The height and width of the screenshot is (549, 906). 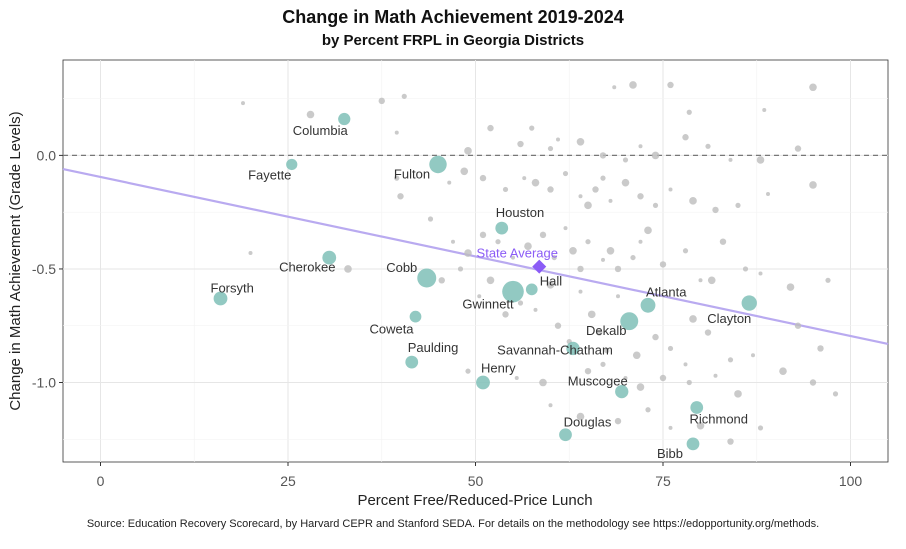 I want to click on district-point-savannah-chatham, so click(x=573, y=348).